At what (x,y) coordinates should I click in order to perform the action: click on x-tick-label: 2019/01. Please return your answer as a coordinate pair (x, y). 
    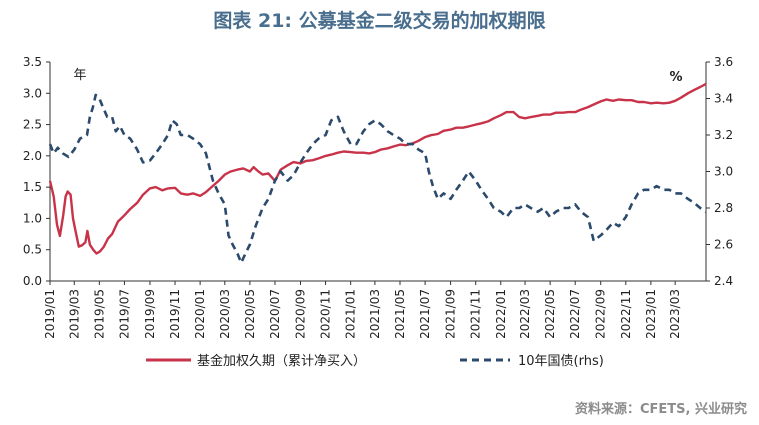
    Looking at the image, I should click on (50, 314).